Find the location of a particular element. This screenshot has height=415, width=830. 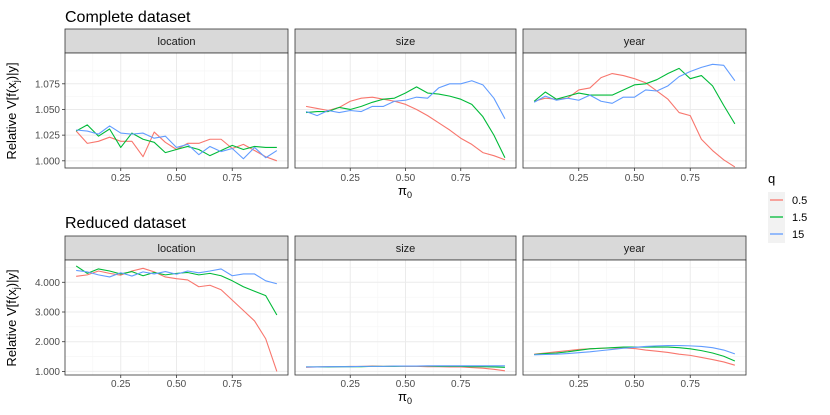

legend-label: 1.5 is located at coordinates (799, 218).